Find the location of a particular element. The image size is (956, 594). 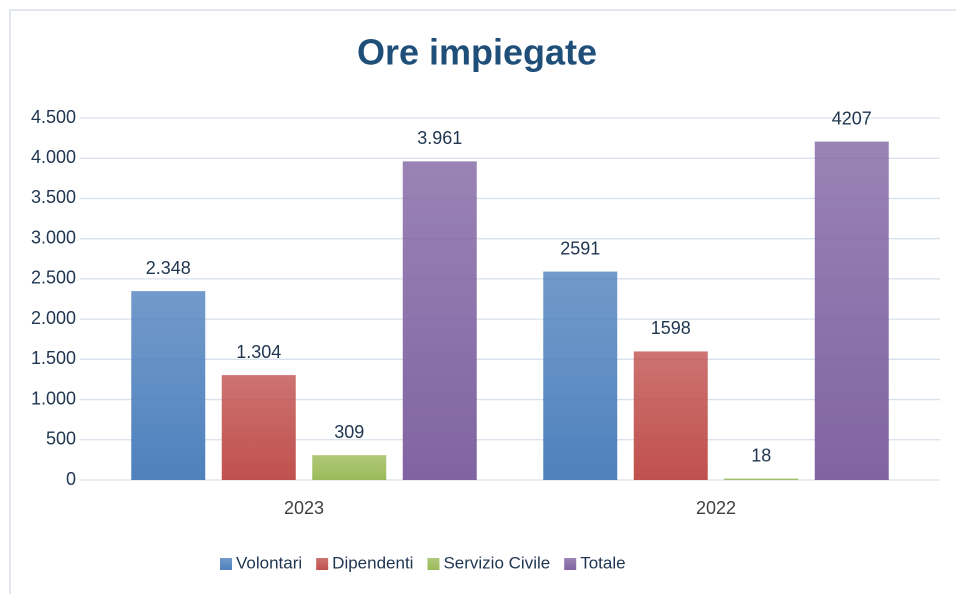

legend-label: Dipendenti is located at coordinates (372, 562).